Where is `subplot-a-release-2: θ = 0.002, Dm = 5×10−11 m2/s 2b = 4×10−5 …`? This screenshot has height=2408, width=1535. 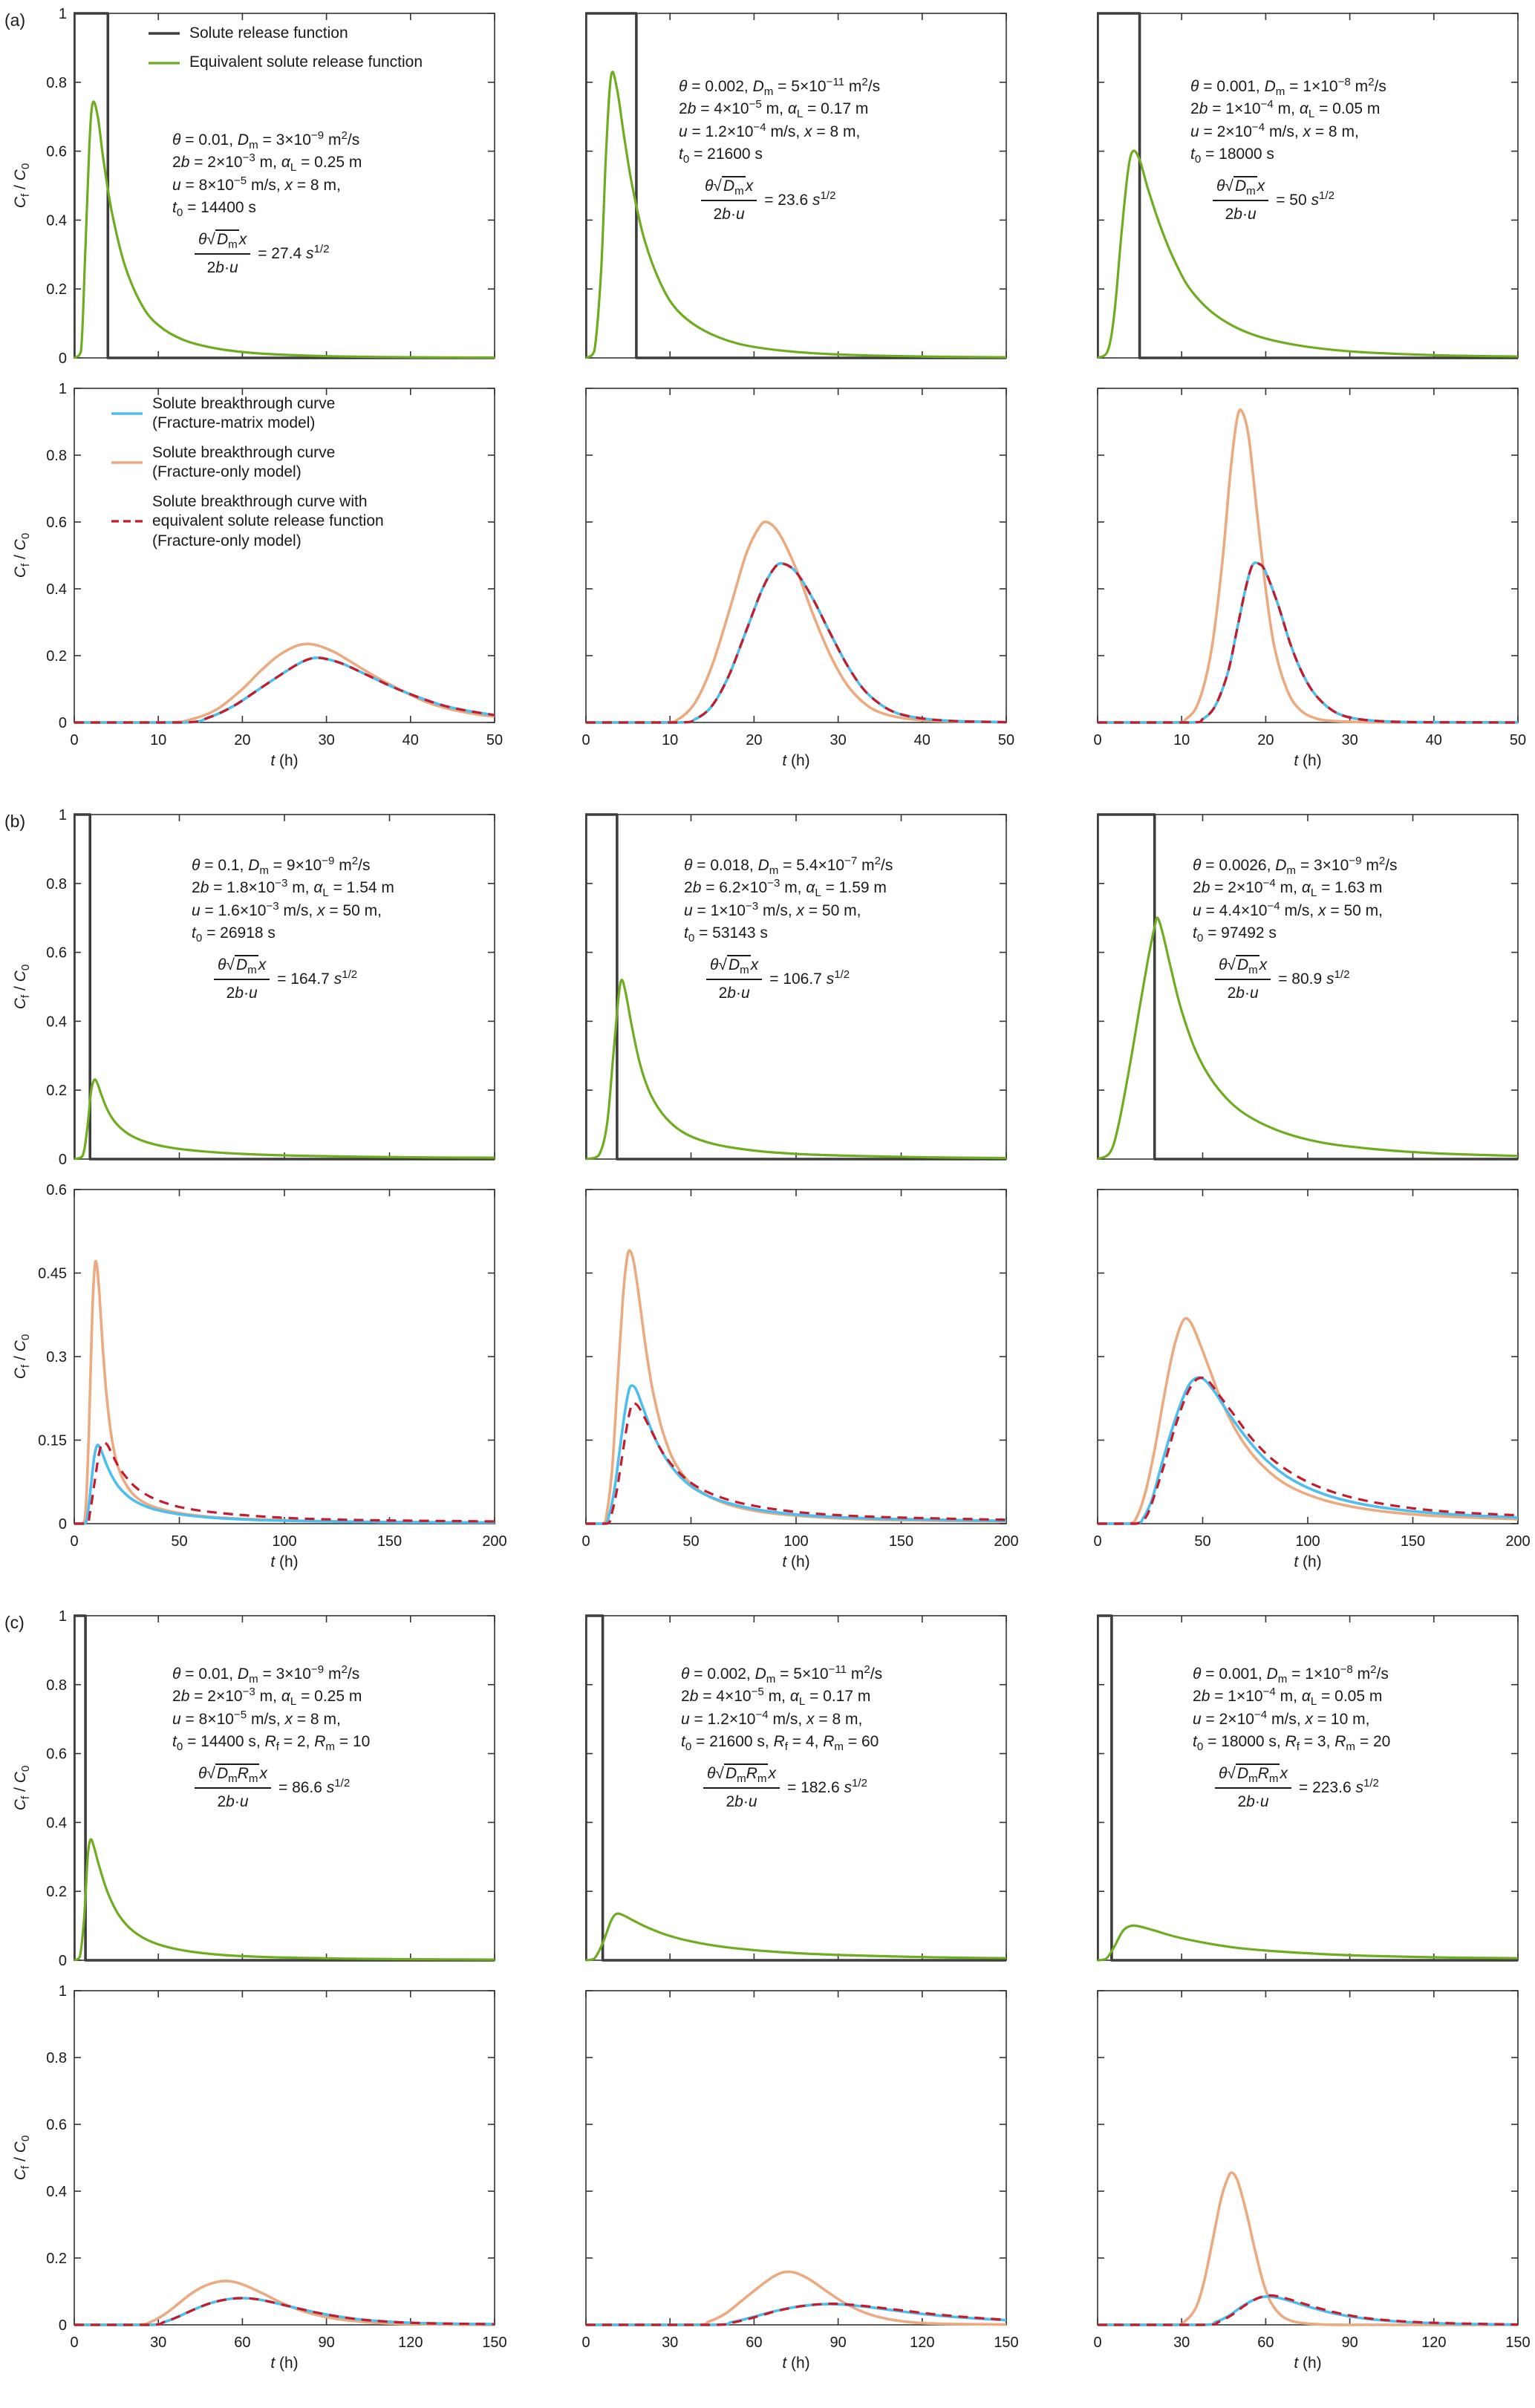 subplot-a-release-2: θ = 0.002, Dm = 5×10−11 m2/s 2b = 4×10−5 … is located at coordinates (767, 191).